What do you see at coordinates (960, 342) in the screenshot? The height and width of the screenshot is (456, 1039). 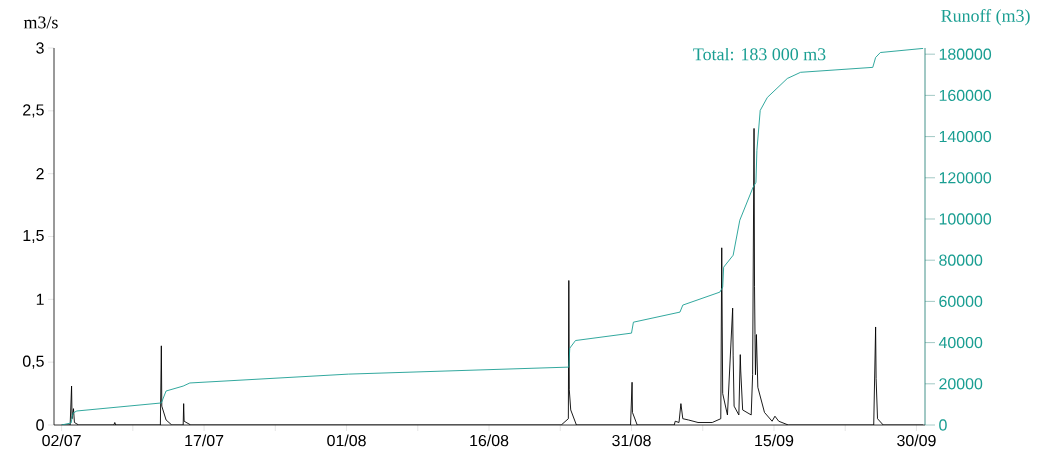 I see `y2-tick-label: 40000` at bounding box center [960, 342].